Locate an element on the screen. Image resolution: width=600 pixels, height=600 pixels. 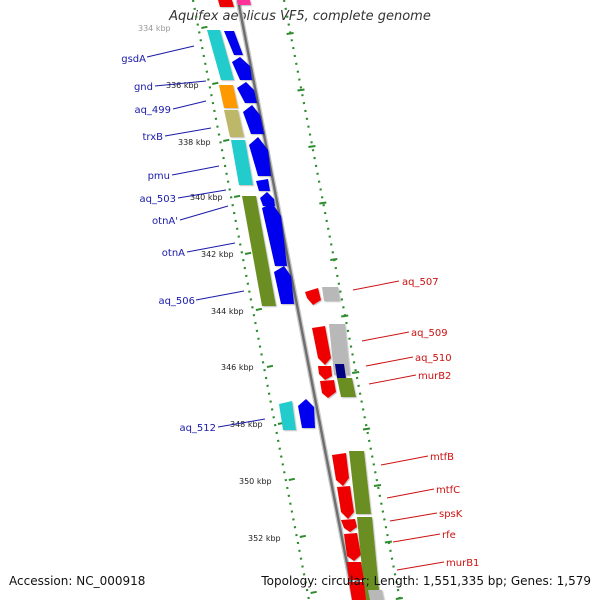
scale-label: 338 kbp is located at coordinates (194, 142).